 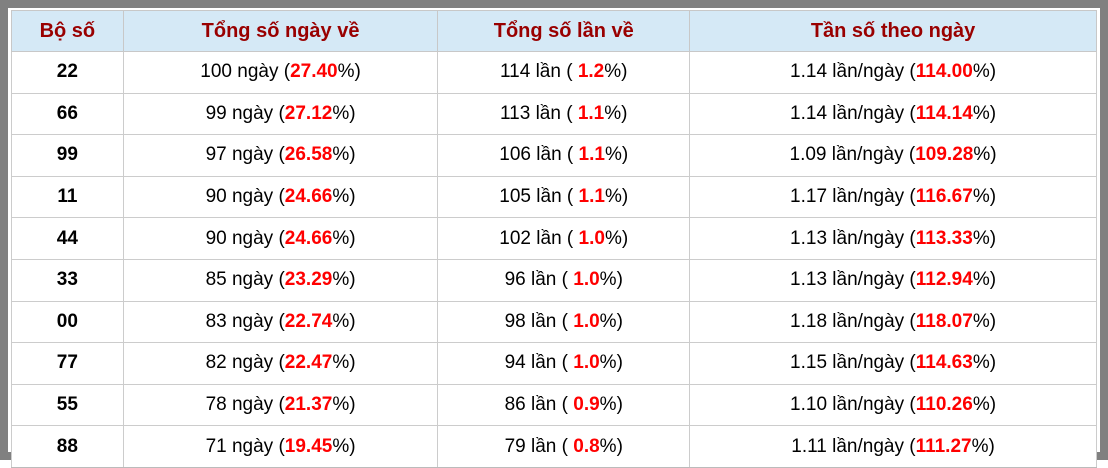 What do you see at coordinates (308, 155) in the screenshot?
I see `highlighted-percentage: 26.58` at bounding box center [308, 155].